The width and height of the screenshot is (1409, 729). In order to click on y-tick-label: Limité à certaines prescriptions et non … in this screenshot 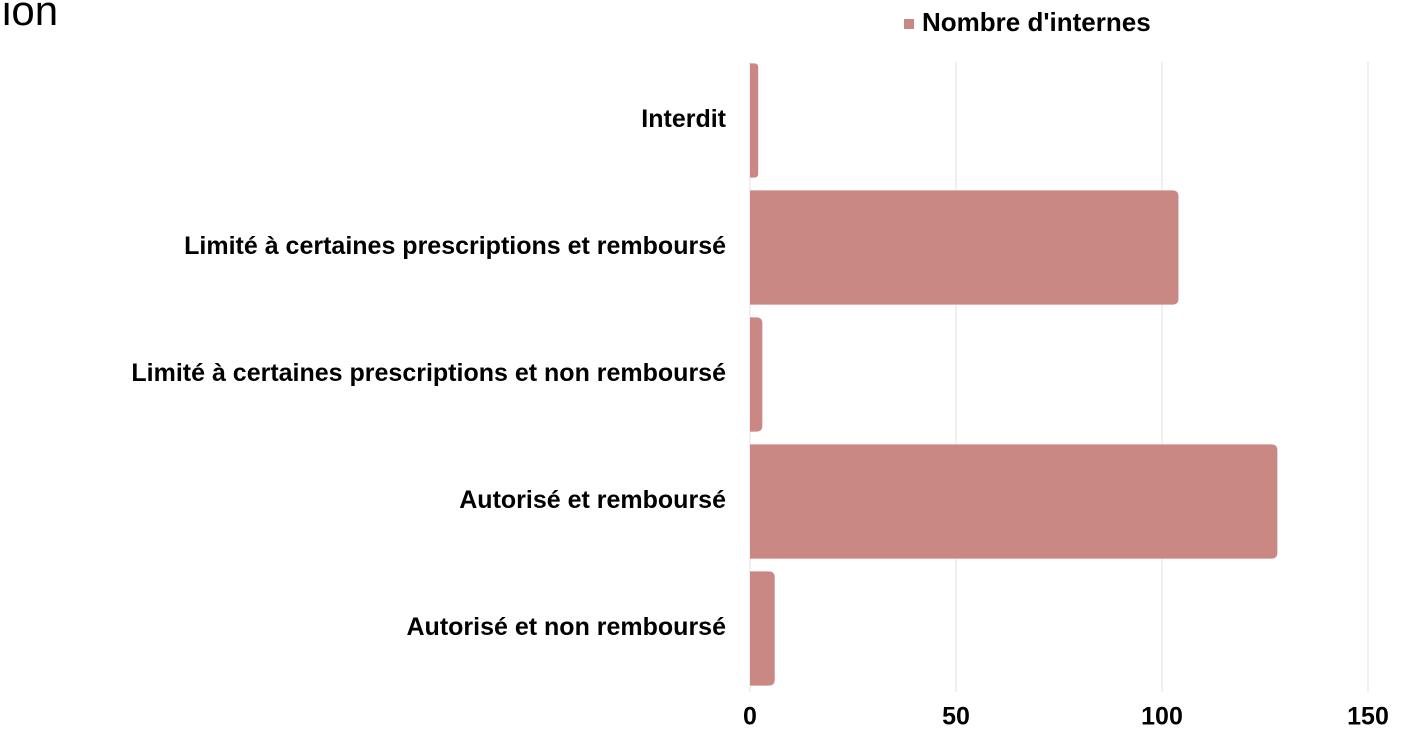, I will do `click(428, 373)`.